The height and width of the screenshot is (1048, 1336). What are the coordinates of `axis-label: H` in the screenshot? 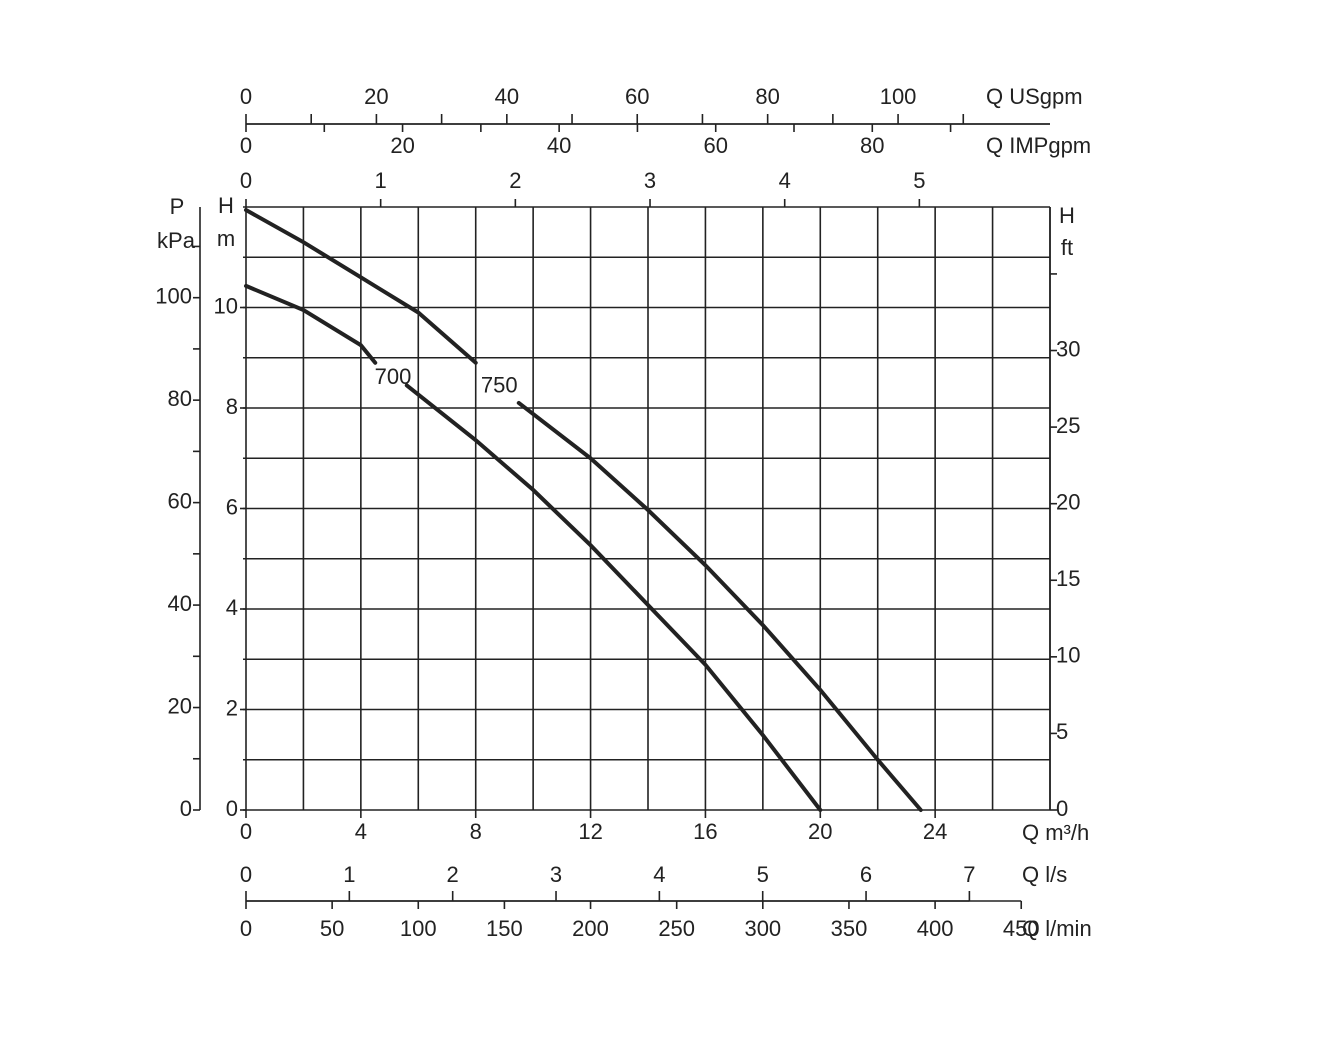 It's located at (1067, 215).